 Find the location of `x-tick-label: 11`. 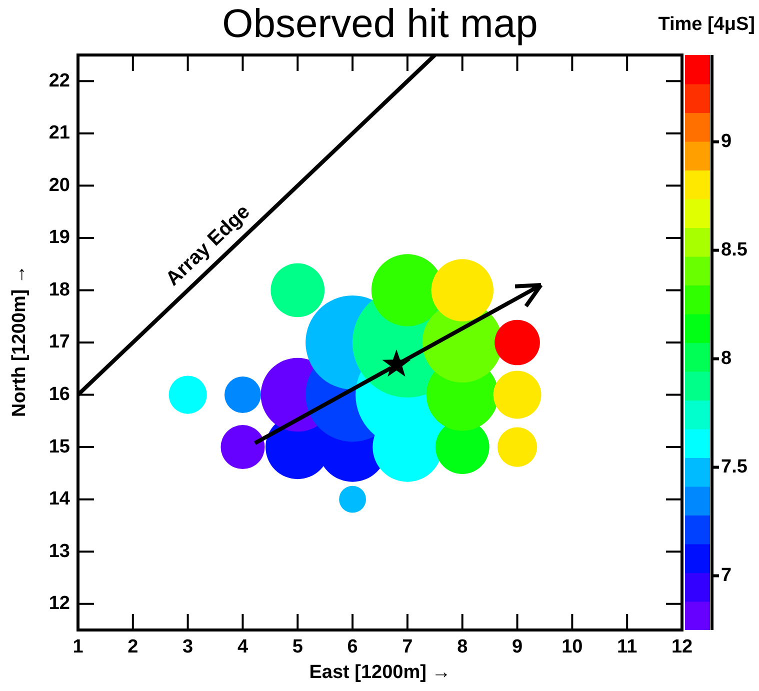

x-tick-label: 11 is located at coordinates (627, 647).